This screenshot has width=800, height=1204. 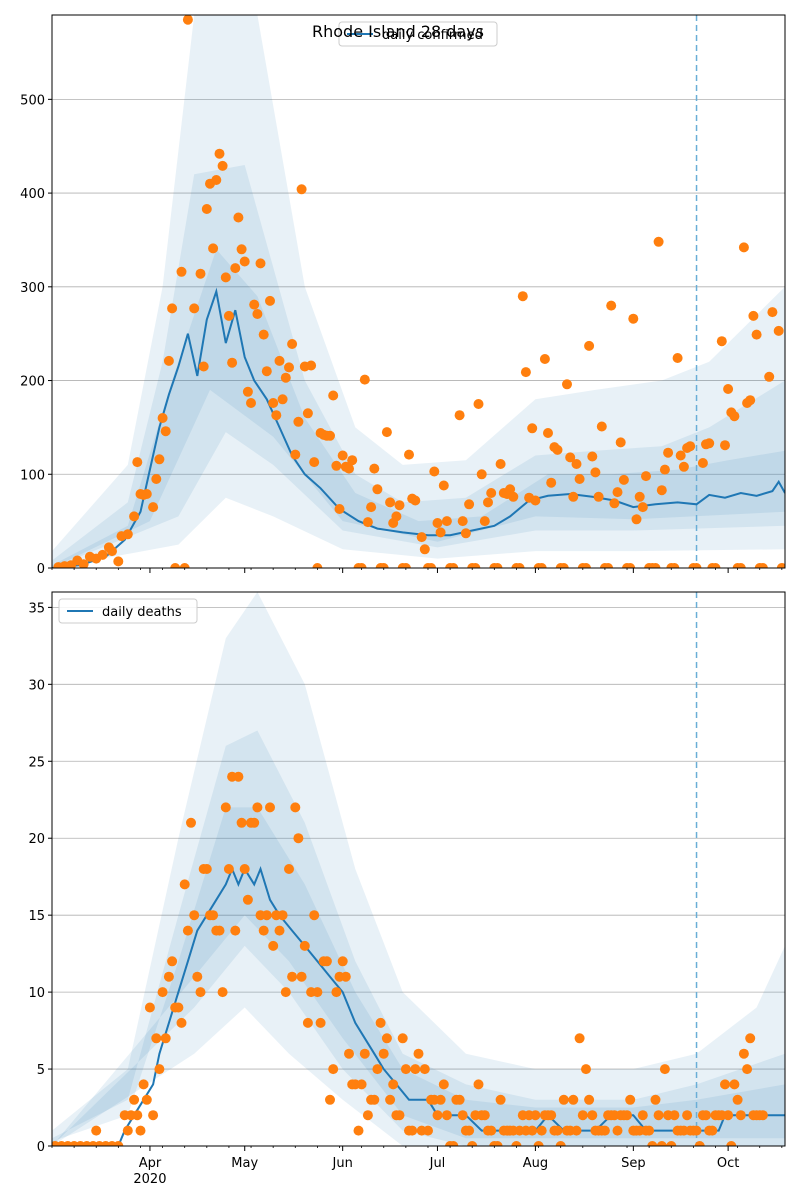 What do you see at coordinates (432, 35) in the screenshot?
I see `legend-label: daily confirmed` at bounding box center [432, 35].